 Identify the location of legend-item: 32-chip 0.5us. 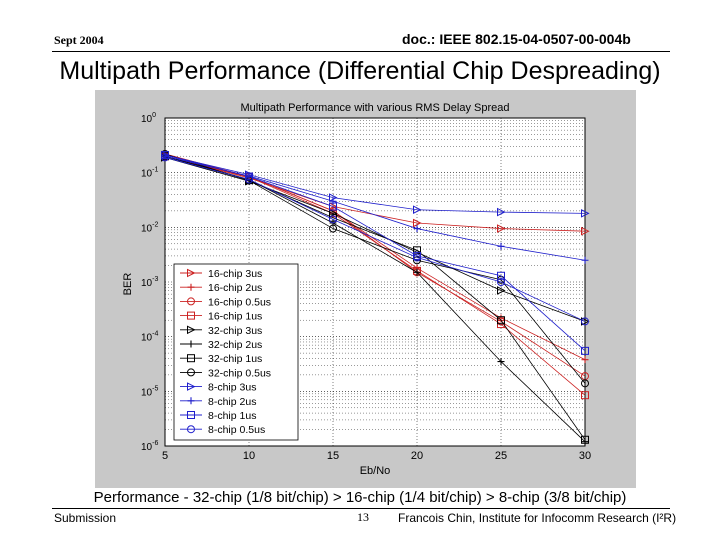
(225, 373).